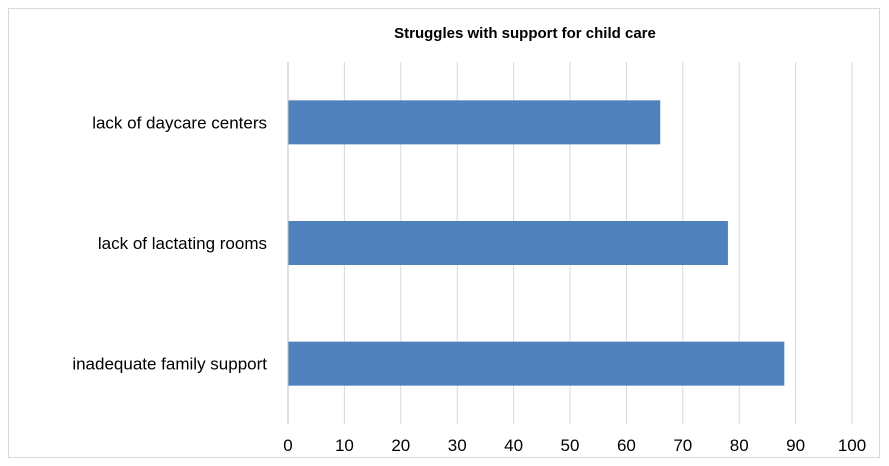 This screenshot has width=889, height=466. I want to click on x-tick-label: 50, so click(570, 445).